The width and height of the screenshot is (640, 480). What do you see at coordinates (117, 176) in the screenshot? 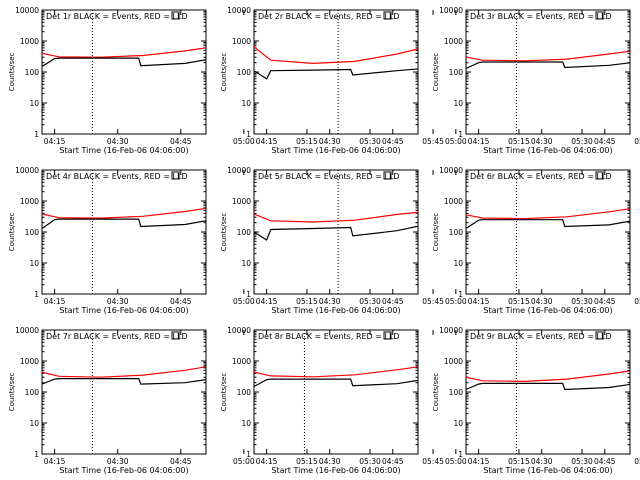
I see `chart-title: Det 4r BLACK = Events, RED = LLD` at bounding box center [117, 176].